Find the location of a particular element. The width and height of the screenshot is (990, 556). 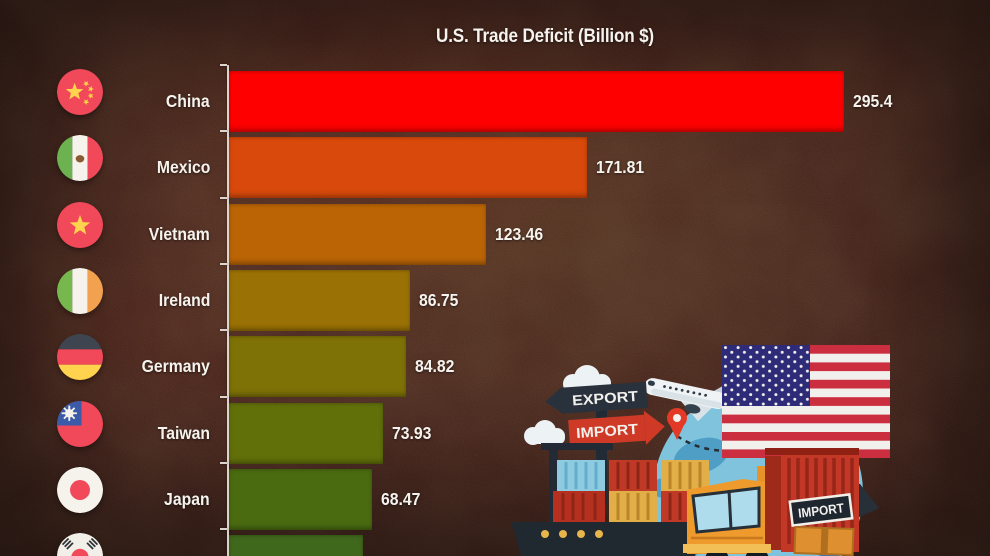

flag-icon-germany is located at coordinates (80, 357).